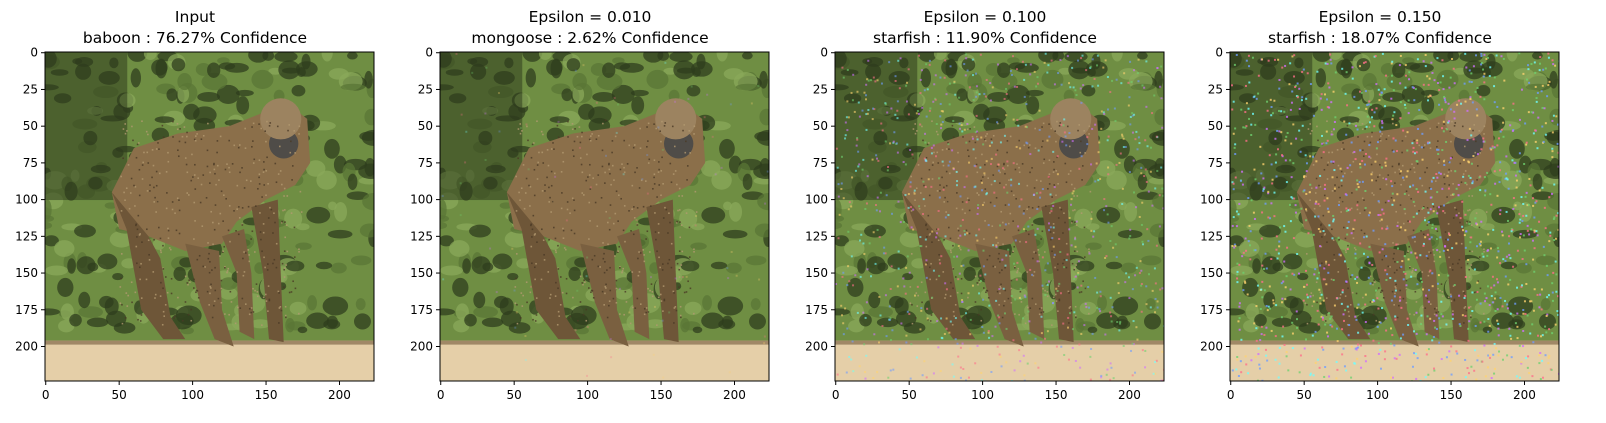  Describe the element at coordinates (1380, 17) in the screenshot. I see `title-line-1: Epsilon = 0.150` at that location.